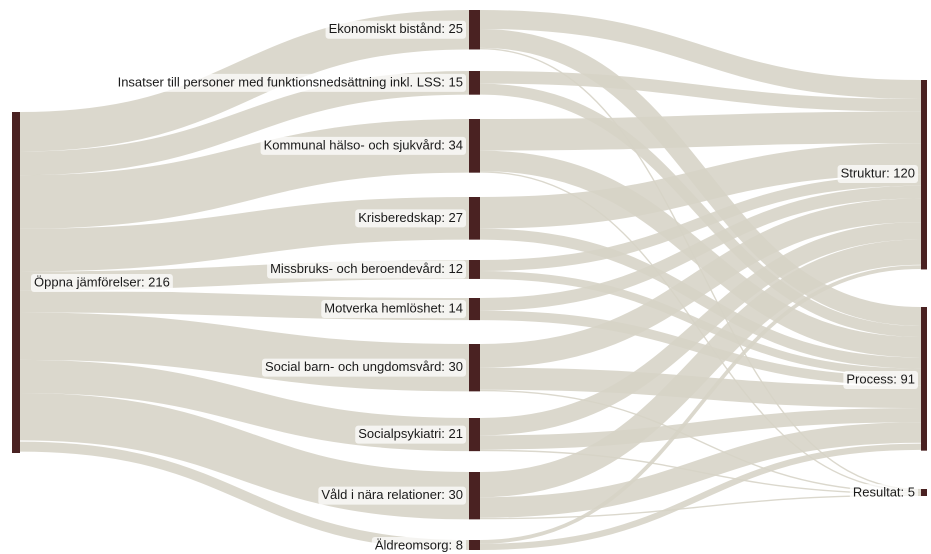 The height and width of the screenshot is (554, 931). I want to click on label-pro: Process: 91, so click(880, 378).